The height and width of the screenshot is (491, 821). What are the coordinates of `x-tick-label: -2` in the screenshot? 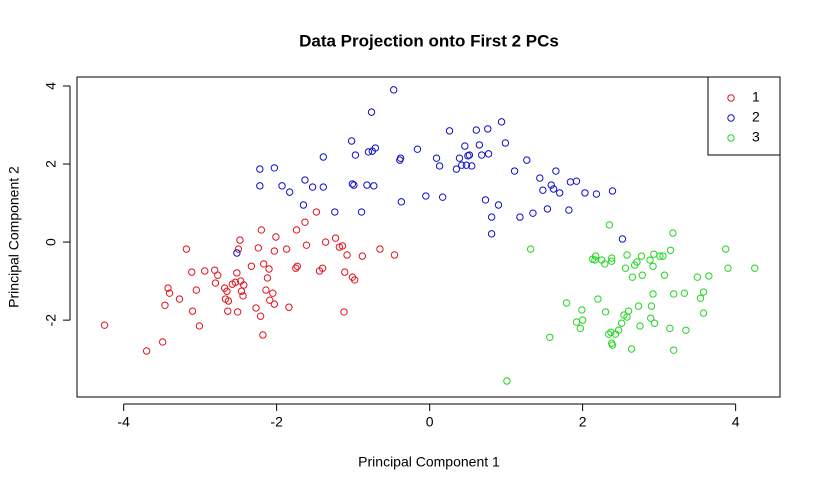 It's located at (276, 422).